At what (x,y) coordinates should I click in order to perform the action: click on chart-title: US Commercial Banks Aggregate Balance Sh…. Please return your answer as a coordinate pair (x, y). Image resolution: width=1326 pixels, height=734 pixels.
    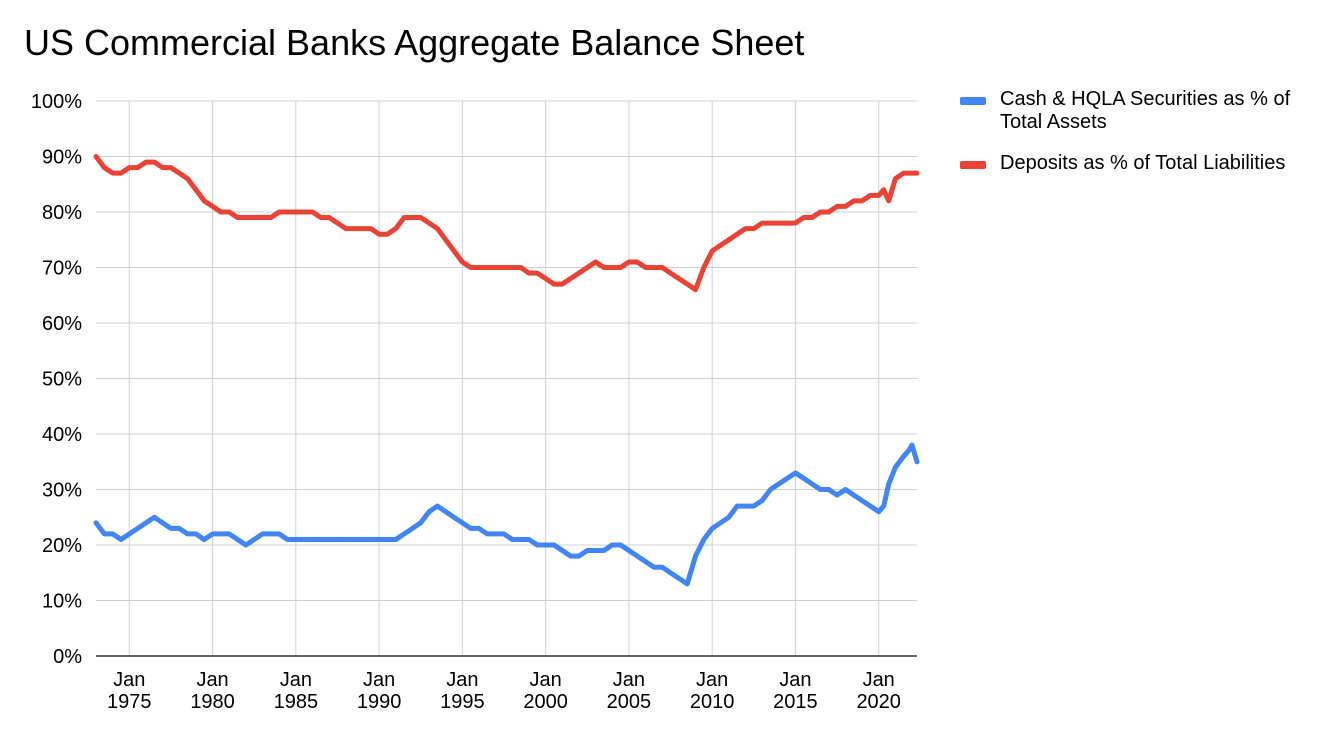
    Looking at the image, I should click on (414, 42).